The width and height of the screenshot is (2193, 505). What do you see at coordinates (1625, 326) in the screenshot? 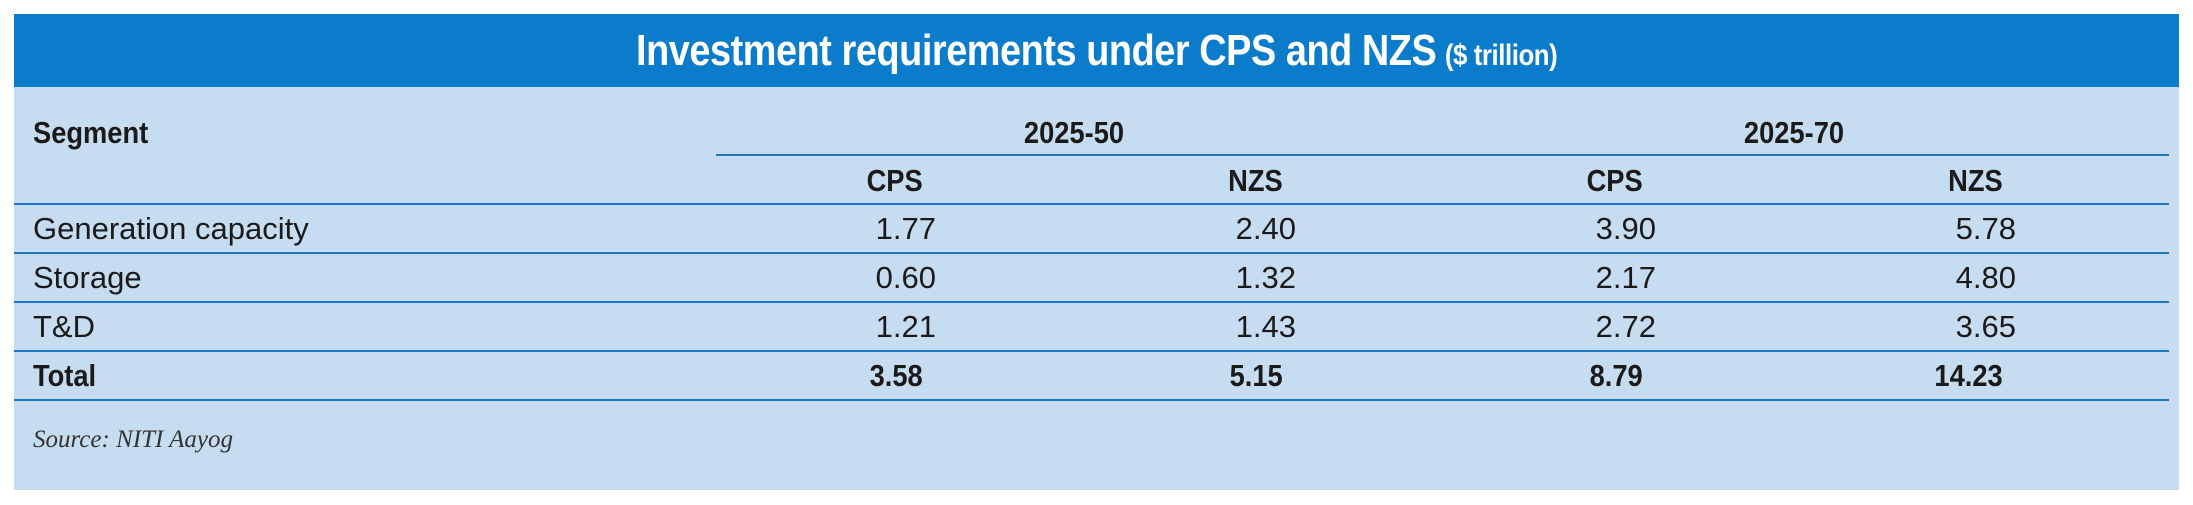
I see `cell-value: 2.72` at bounding box center [1625, 326].